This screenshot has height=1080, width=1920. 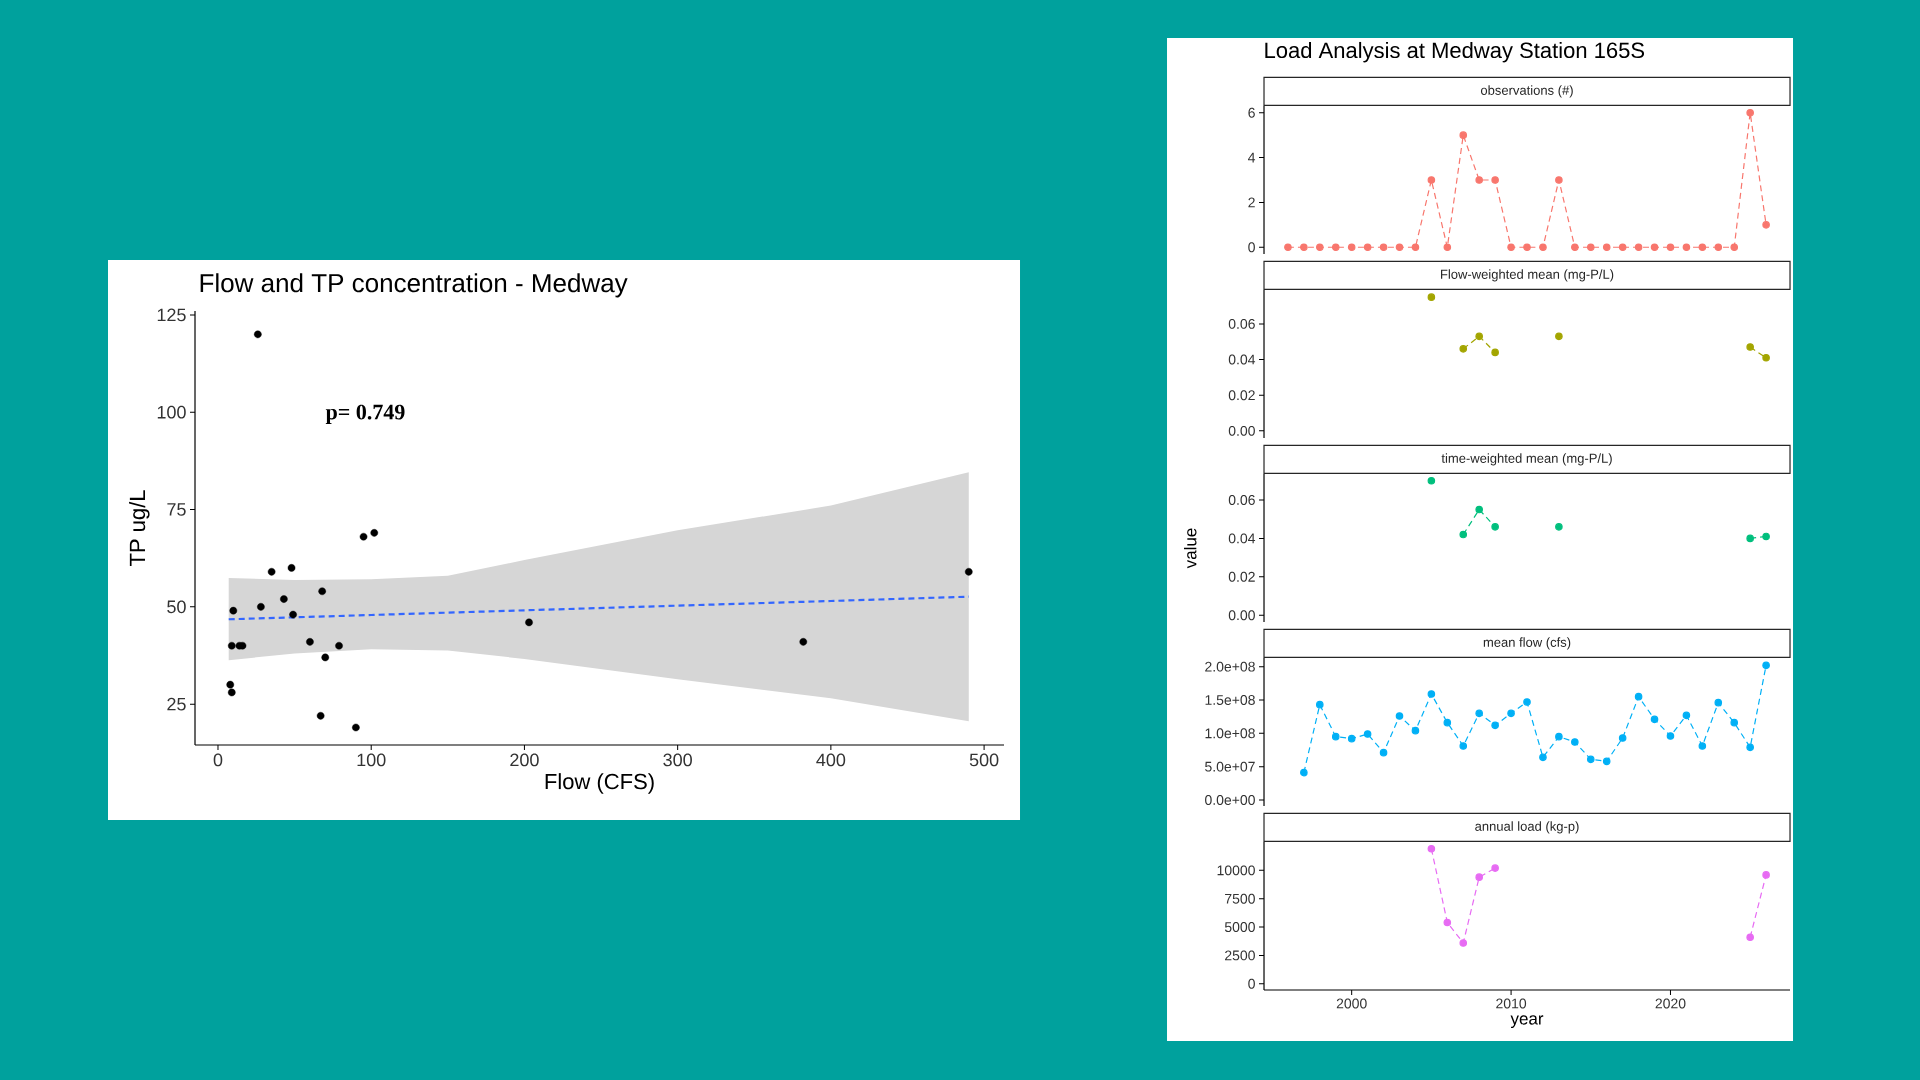 I want to click on y-tick-label: 5.0e+07, so click(x=1230, y=766).